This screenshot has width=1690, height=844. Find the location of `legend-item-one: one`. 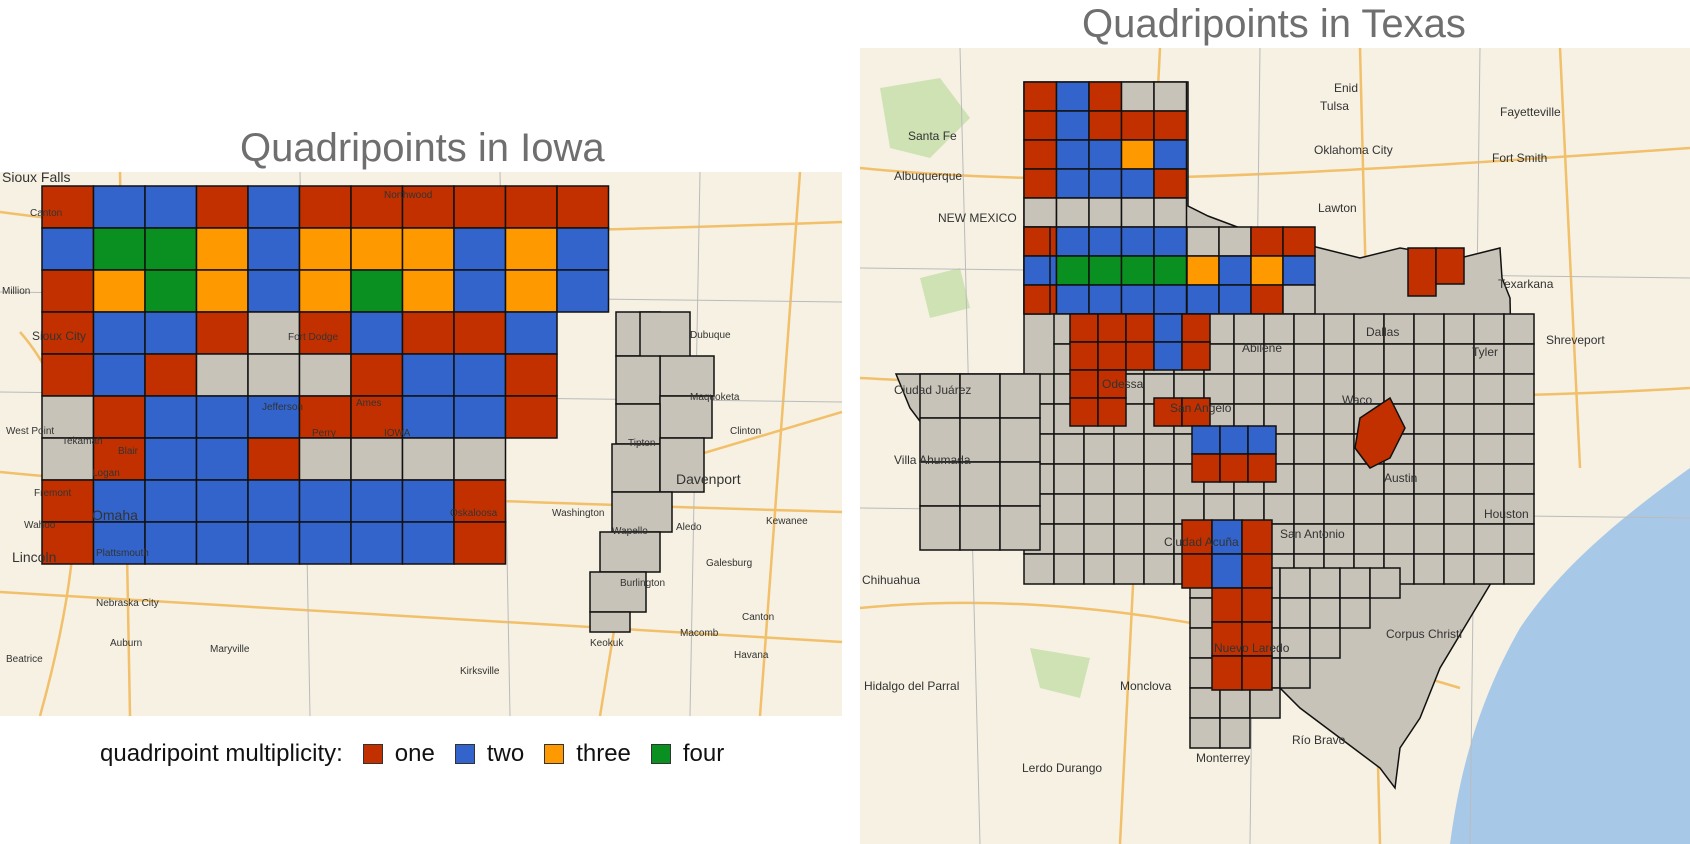

legend-item-one: one is located at coordinates (389, 754).